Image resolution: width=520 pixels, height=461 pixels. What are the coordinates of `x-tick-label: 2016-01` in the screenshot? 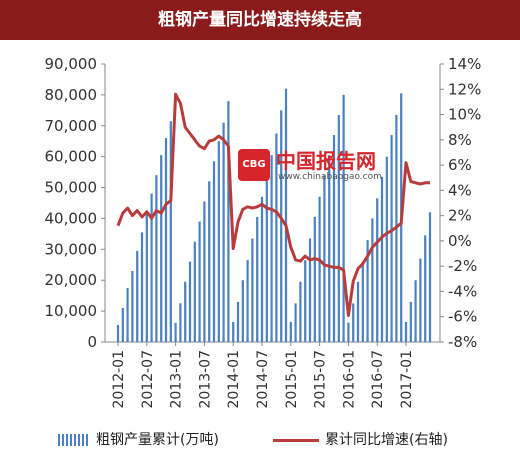 It's located at (349, 379).